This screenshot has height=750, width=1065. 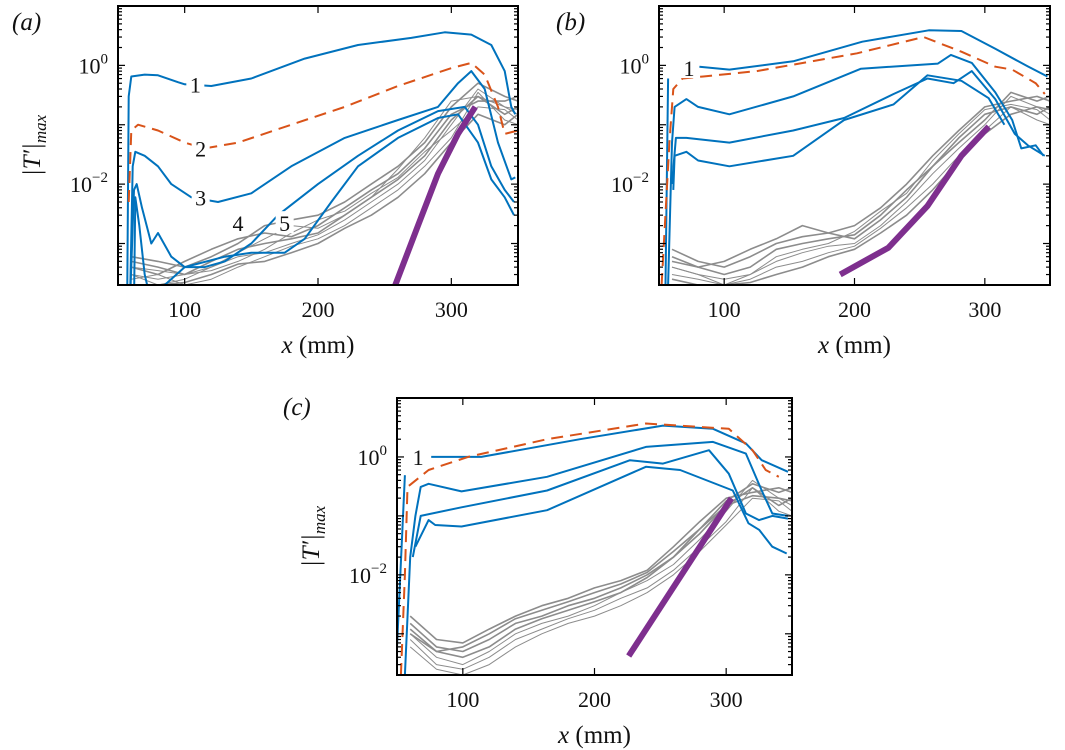 I want to click on curve-label: 2, so click(x=200, y=148).